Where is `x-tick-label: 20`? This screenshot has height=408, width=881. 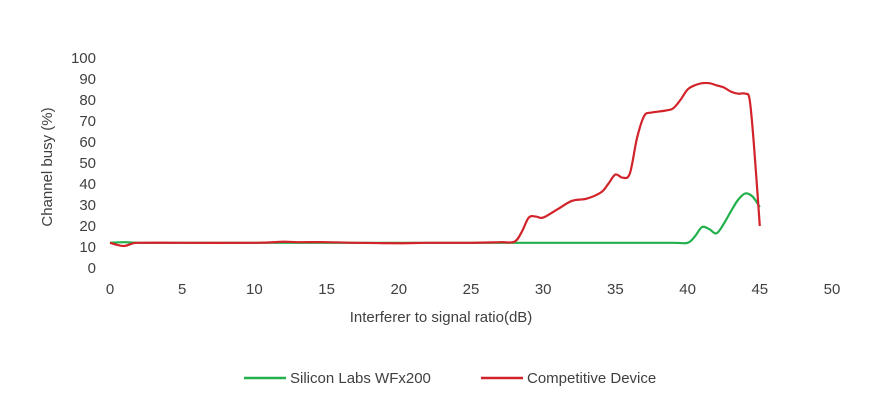 x-tick-label: 20 is located at coordinates (398, 289).